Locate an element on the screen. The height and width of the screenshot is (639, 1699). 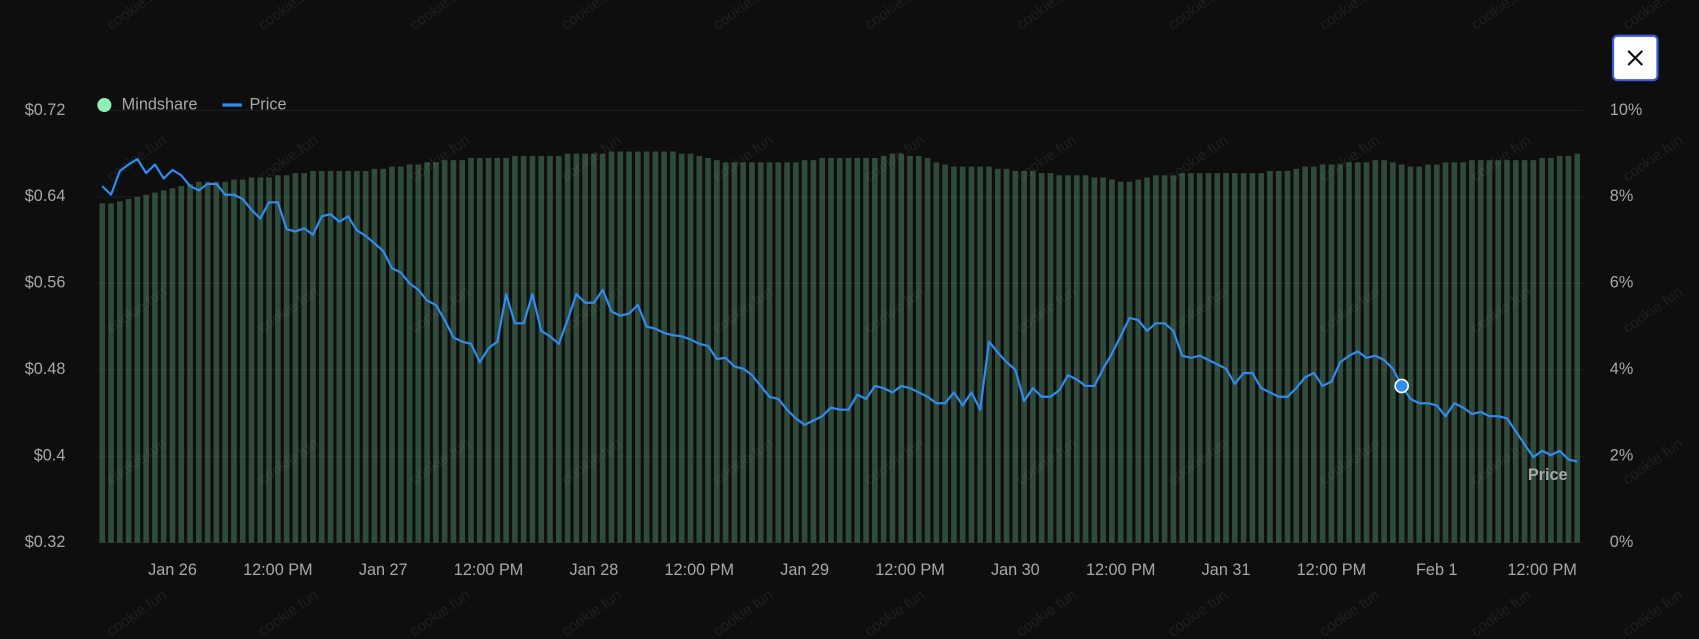
close-icon is located at coordinates (1635, 58).